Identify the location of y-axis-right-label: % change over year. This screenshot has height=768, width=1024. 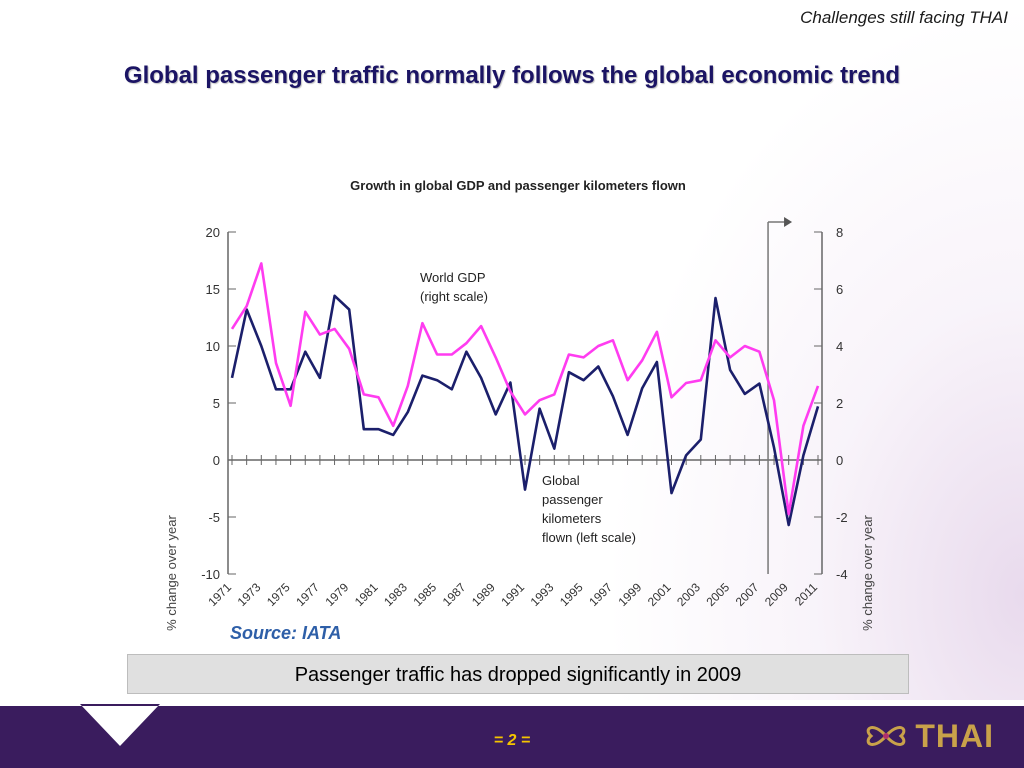
(867, 573).